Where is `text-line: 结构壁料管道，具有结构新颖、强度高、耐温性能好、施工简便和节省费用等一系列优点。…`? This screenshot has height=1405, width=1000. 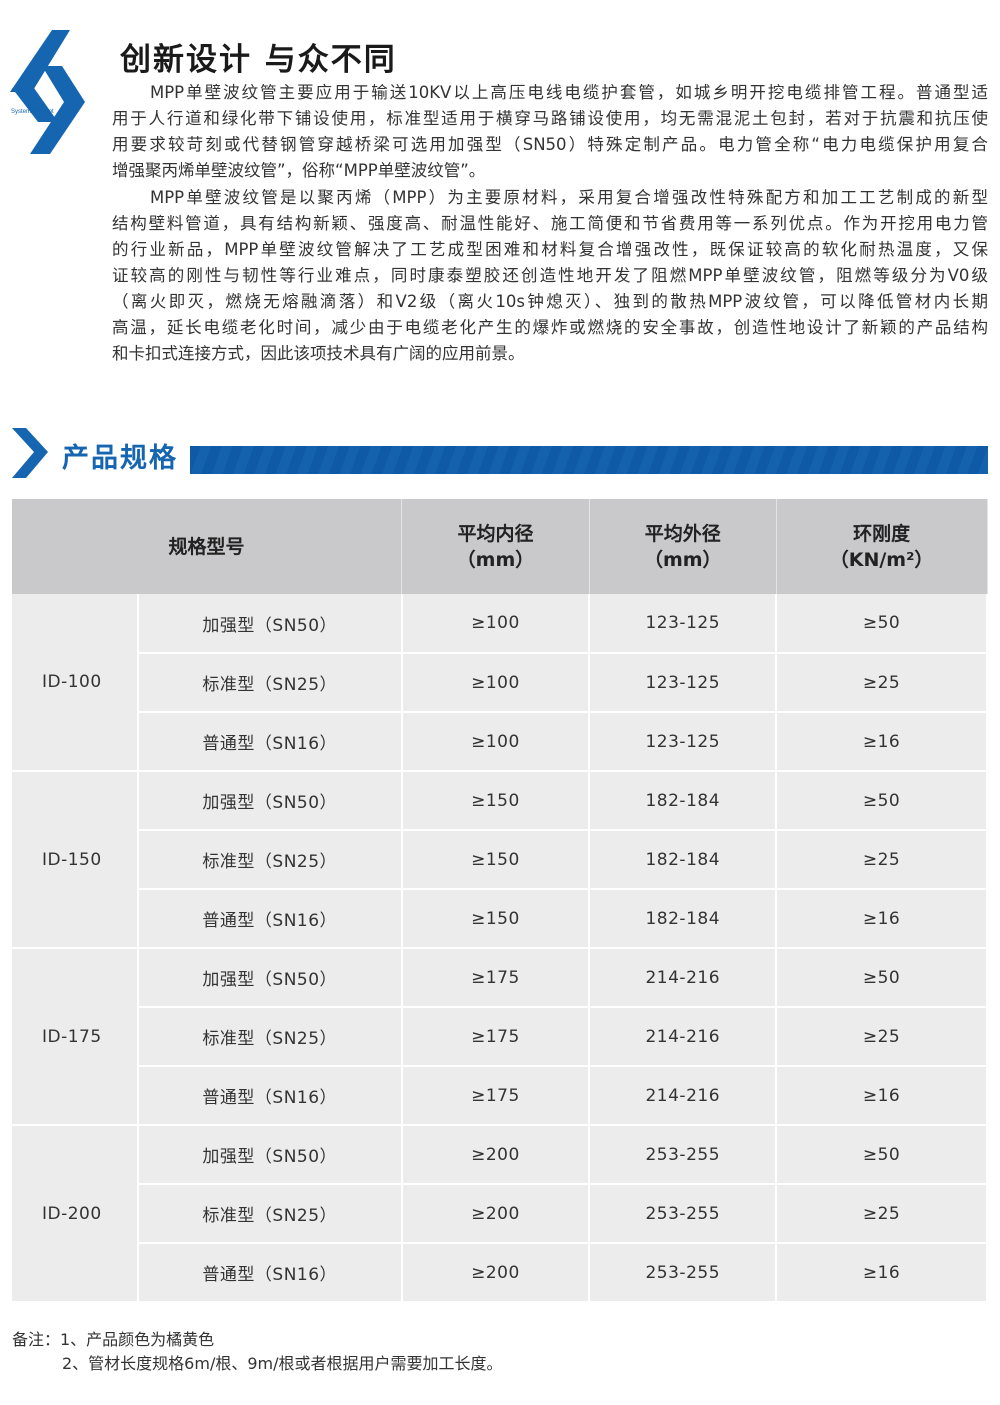 text-line: 结构壁料管道，具有结构新颖、强度高、耐温性能好、施工简便和节省费用等一系列优点。… is located at coordinates (550, 223).